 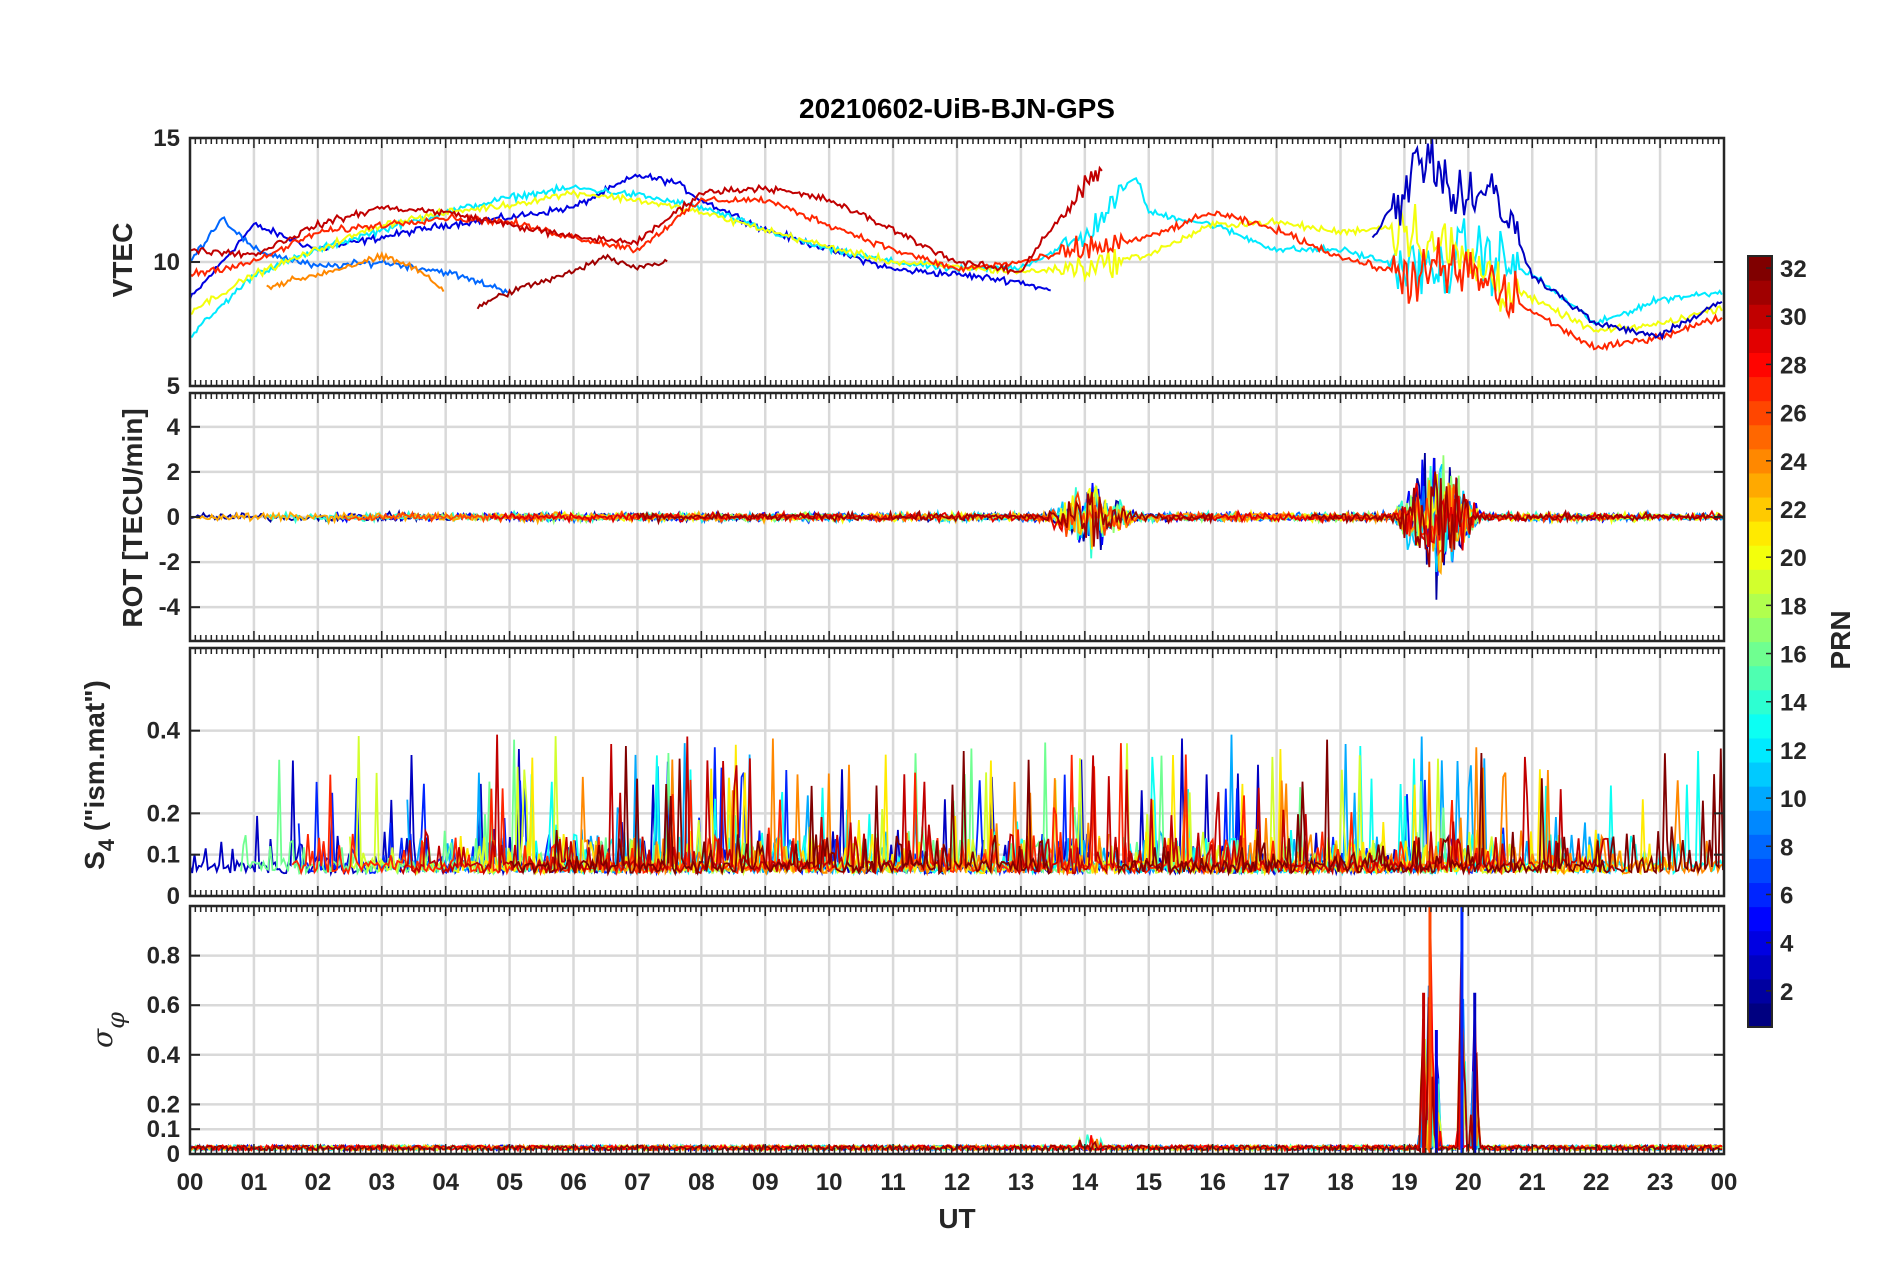 What do you see at coordinates (254, 1182) in the screenshot?
I see `x-tick-label: 01` at bounding box center [254, 1182].